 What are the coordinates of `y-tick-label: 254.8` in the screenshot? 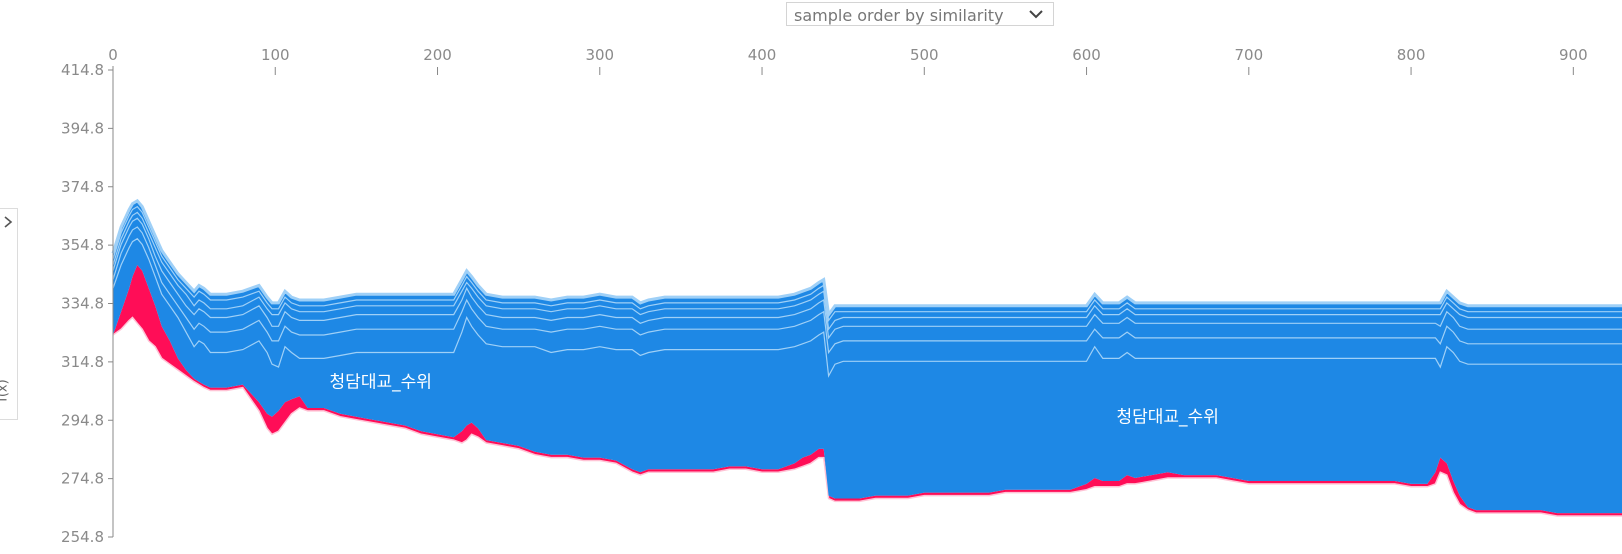 It's located at (82, 537).